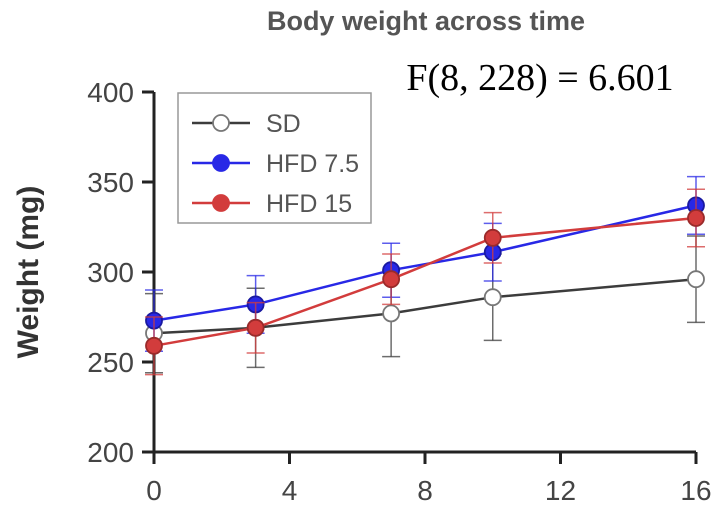 The height and width of the screenshot is (523, 723). I want to click on legend-box, so click(274, 158).